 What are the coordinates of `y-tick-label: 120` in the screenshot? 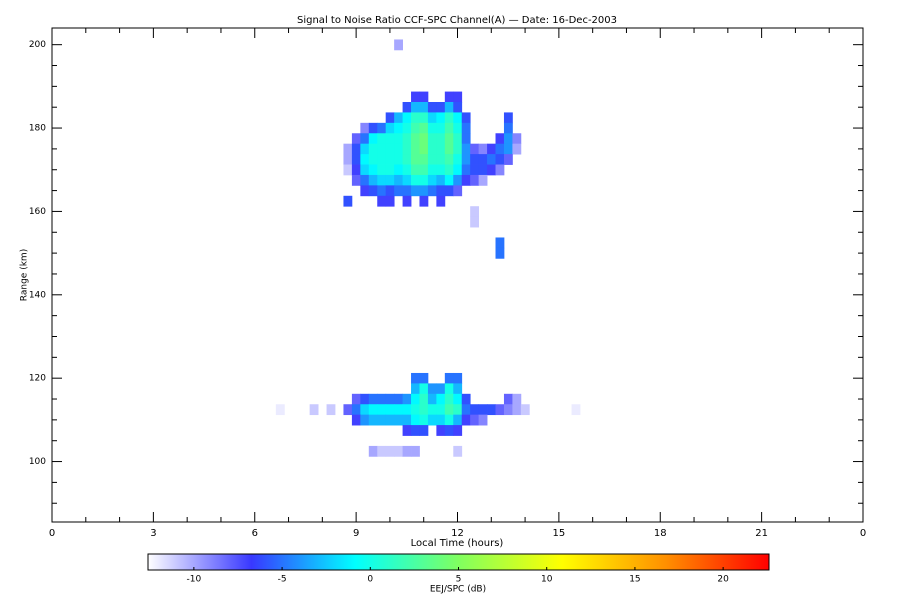 It's located at (37, 379).